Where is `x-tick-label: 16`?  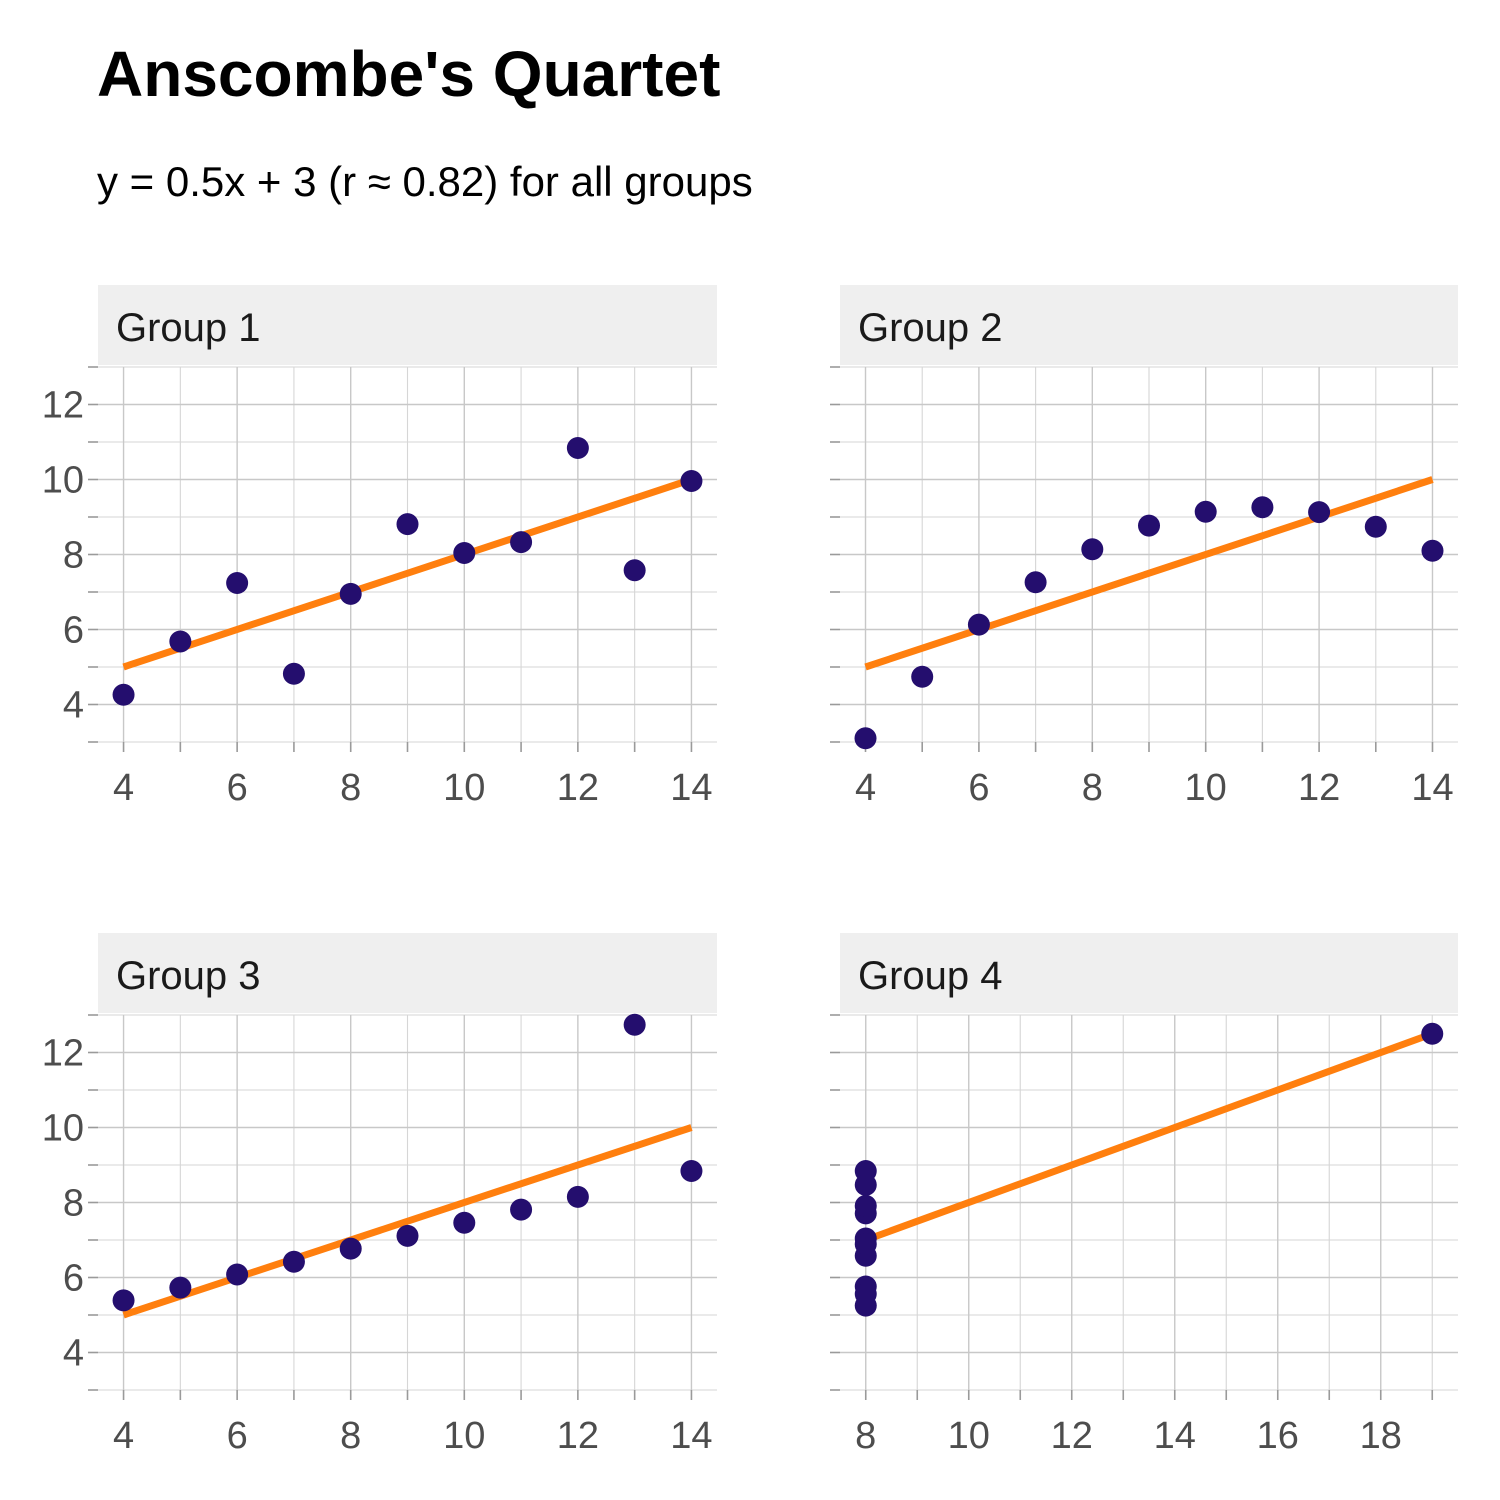
x-tick-label: 16 is located at coordinates (1278, 1436).